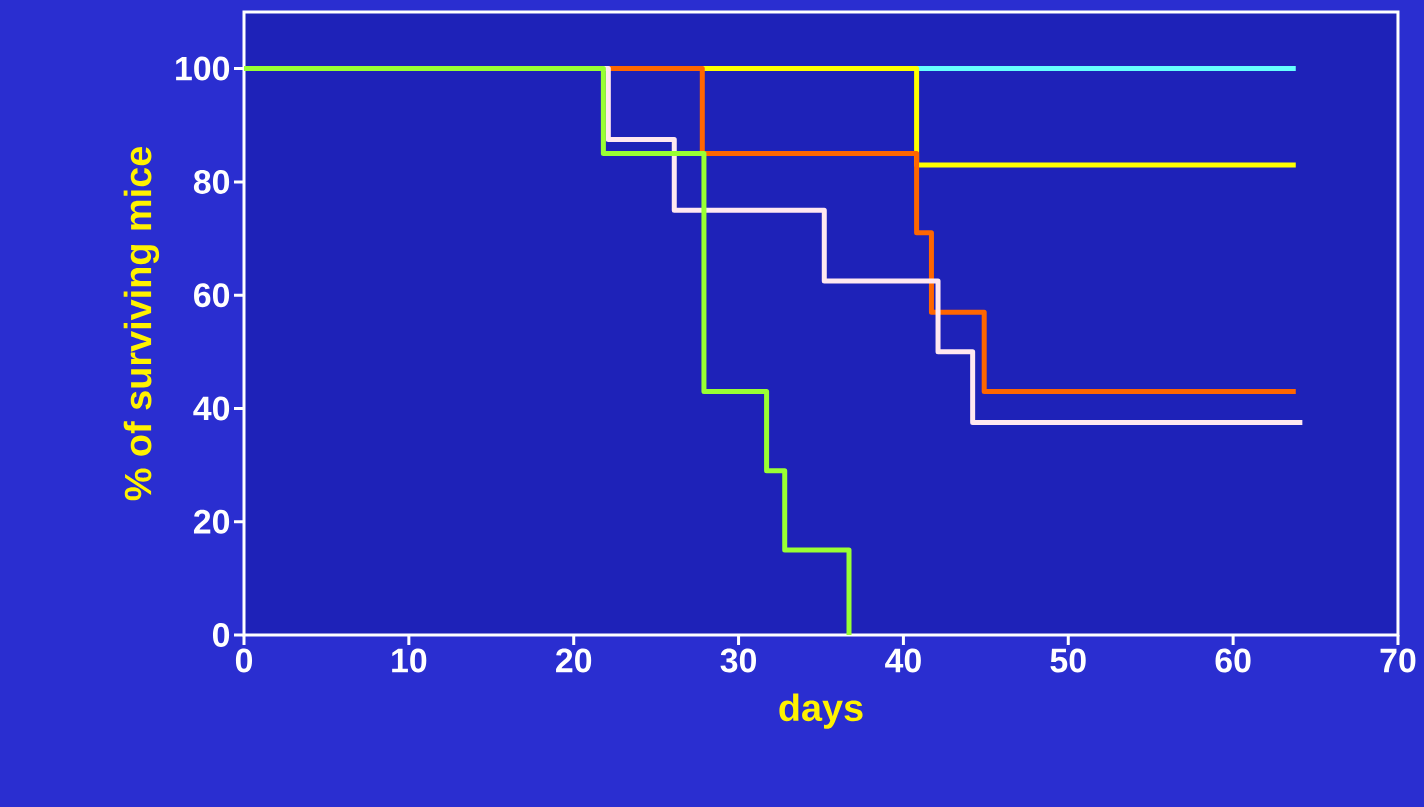  What do you see at coordinates (211, 521) in the screenshot?
I see `y-tick-label: 20` at bounding box center [211, 521].